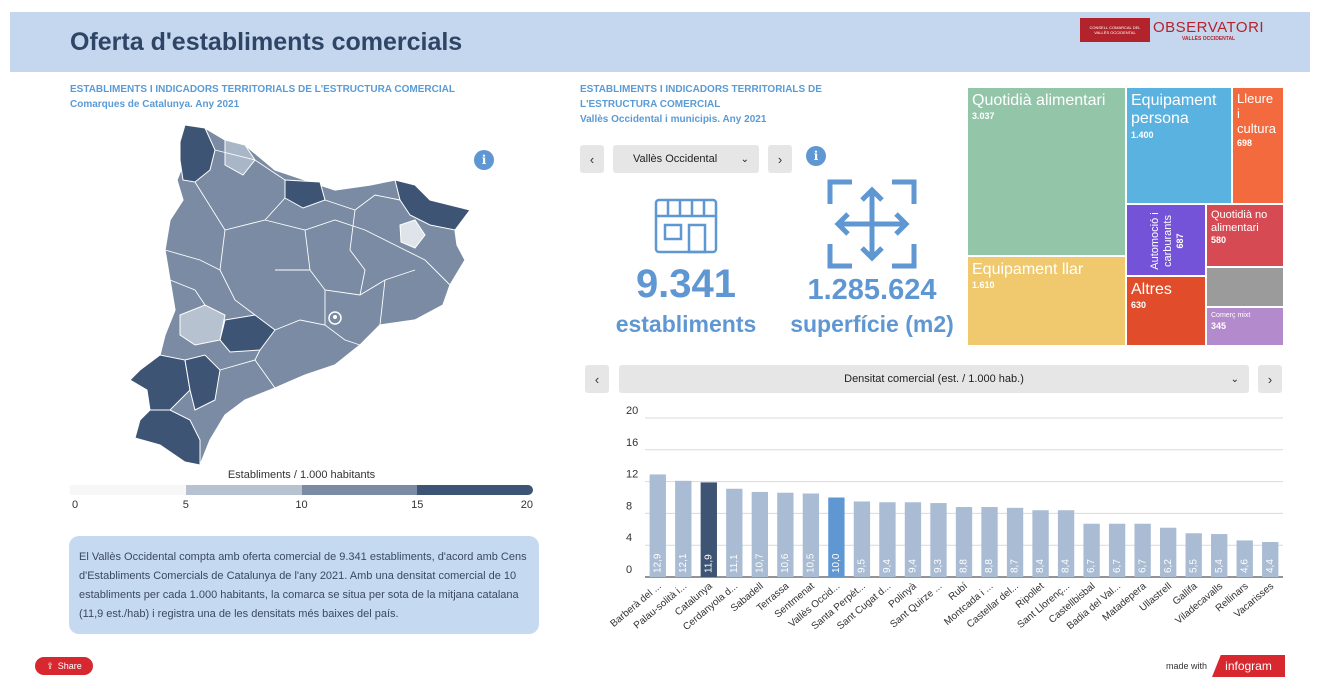 This screenshot has width=1327, height=690. Describe the element at coordinates (629, 538) in the screenshot. I see `y-tick-label: 4` at that location.